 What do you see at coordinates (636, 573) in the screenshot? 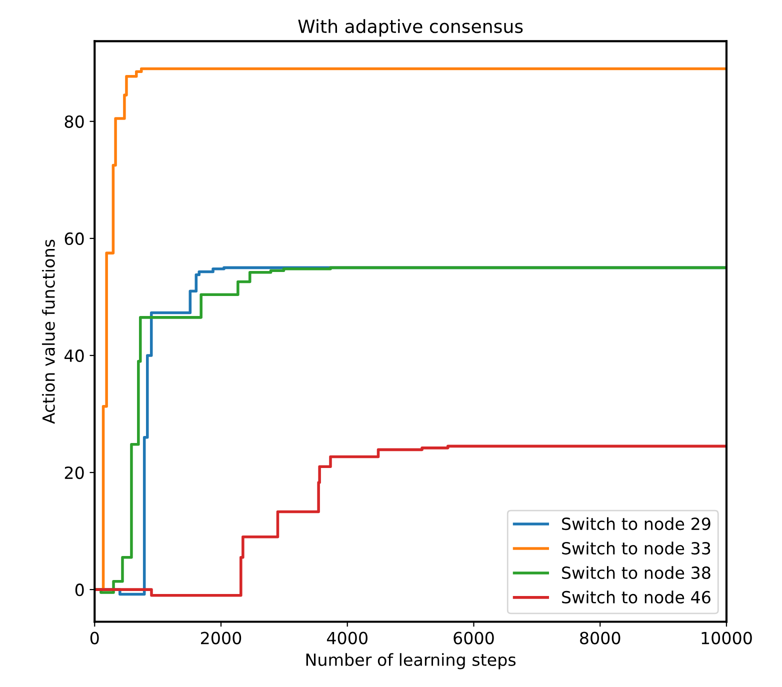
I see `legend-label: Switch to node 38` at bounding box center [636, 573].